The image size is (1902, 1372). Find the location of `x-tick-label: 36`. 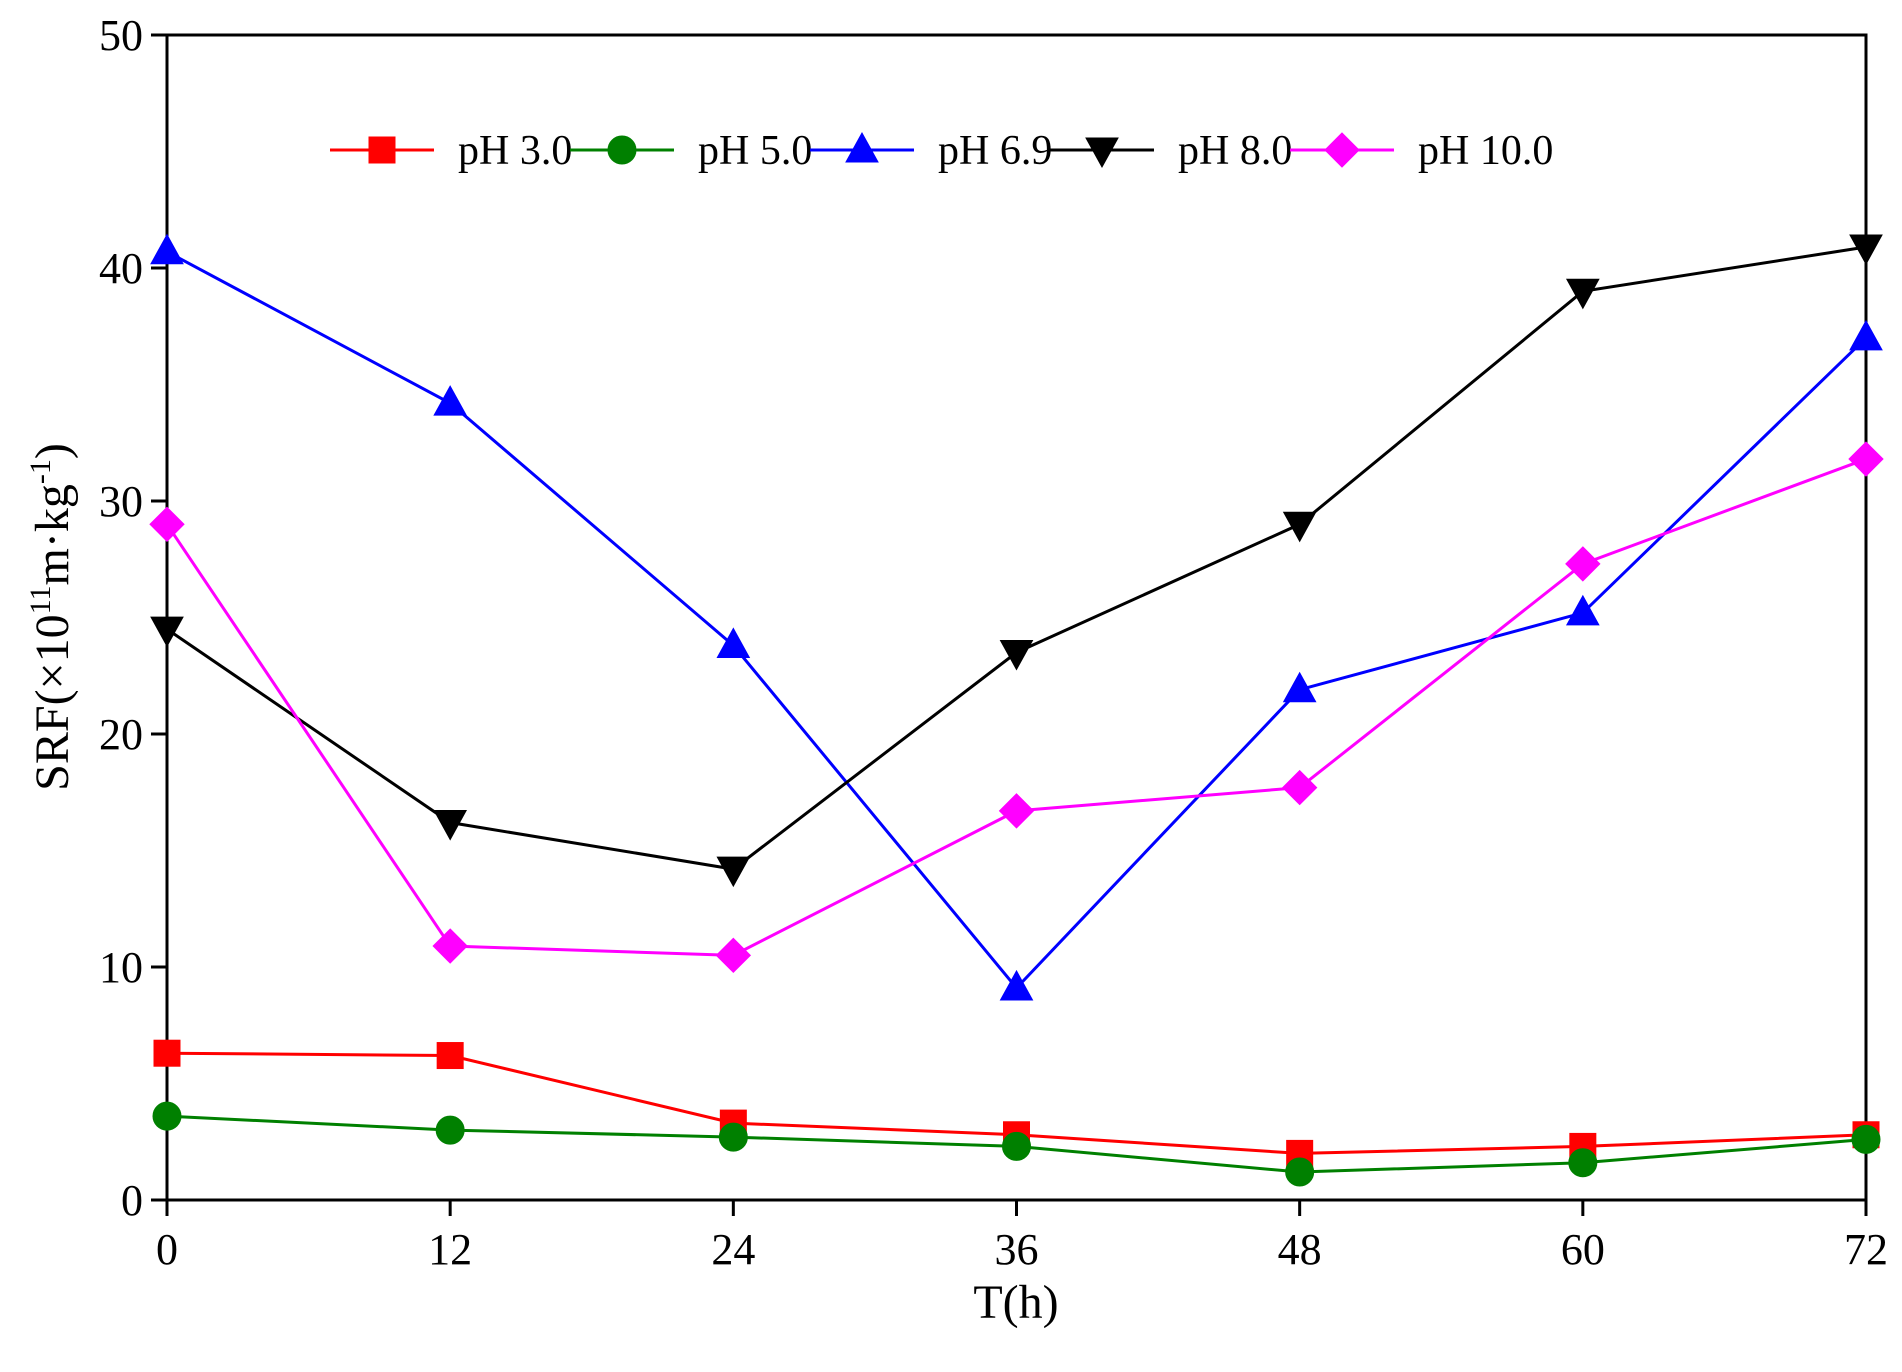

x-tick-label: 36 is located at coordinates (1017, 1249).